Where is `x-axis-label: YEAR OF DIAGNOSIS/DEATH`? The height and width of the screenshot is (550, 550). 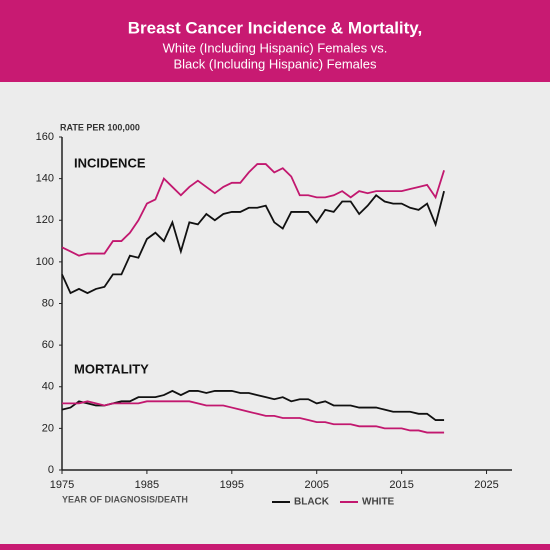 x-axis-label: YEAR OF DIAGNOSIS/DEATH is located at coordinates (125, 499).